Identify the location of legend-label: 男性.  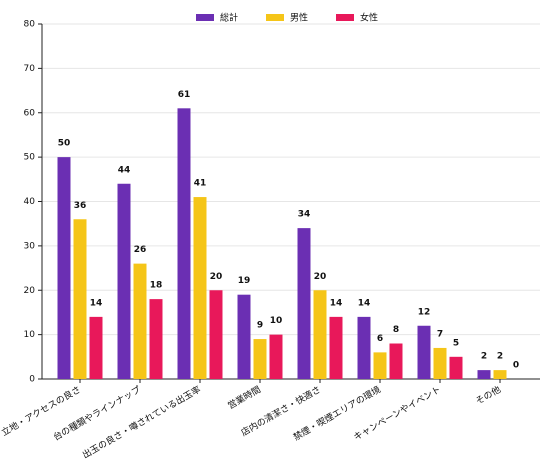
(299, 18).